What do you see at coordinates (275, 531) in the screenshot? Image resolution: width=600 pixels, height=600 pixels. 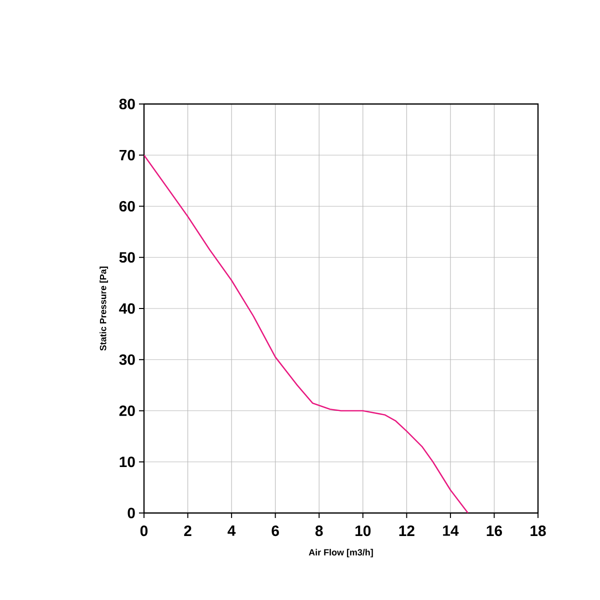 I see `x-tick-label: 6` at bounding box center [275, 531].